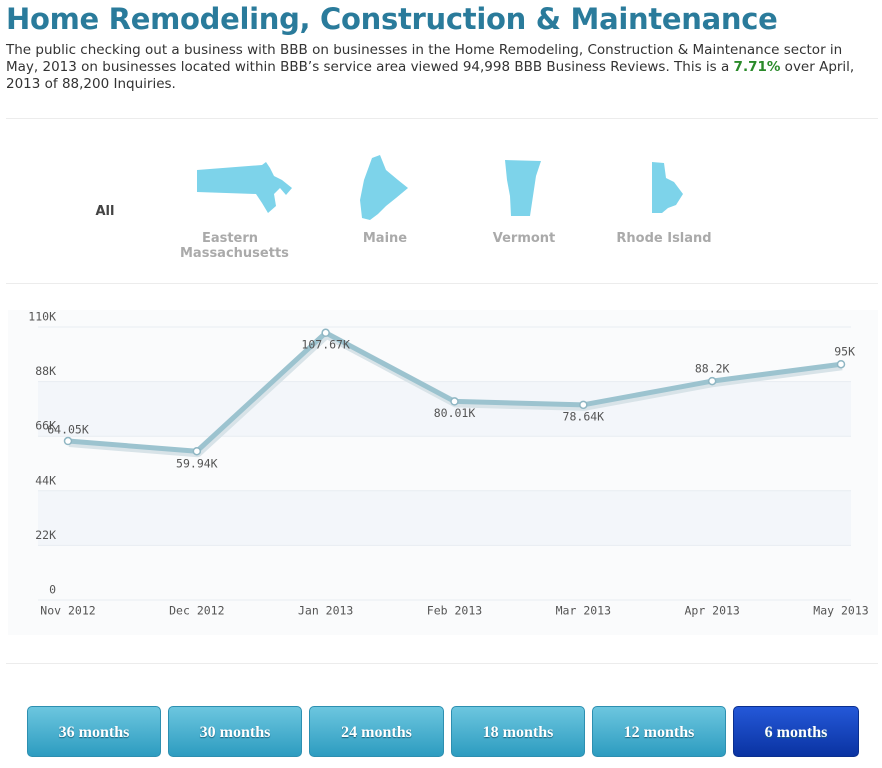 The height and width of the screenshot is (768, 882). What do you see at coordinates (67, 611) in the screenshot?
I see `x-tick-label: Nov 2012` at bounding box center [67, 611].